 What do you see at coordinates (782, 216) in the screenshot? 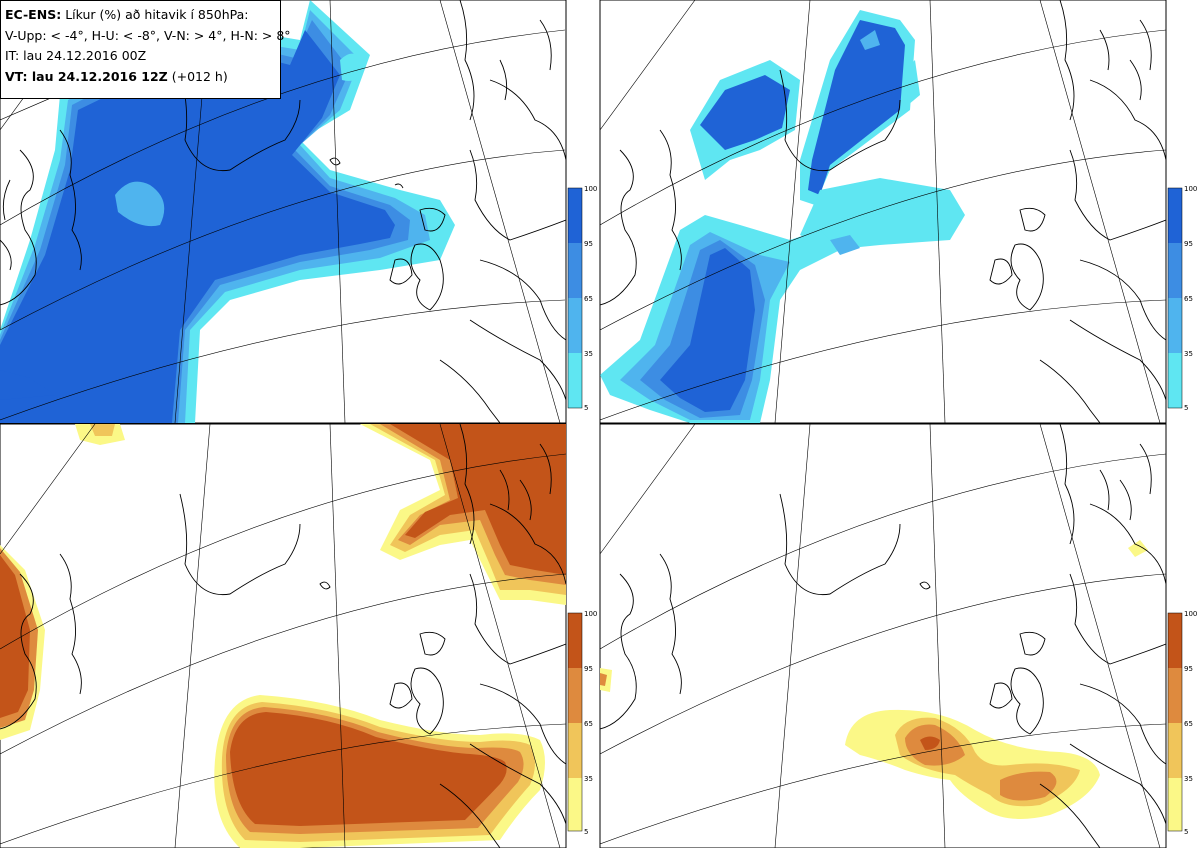
I see `probability-shading` at bounding box center [782, 216].